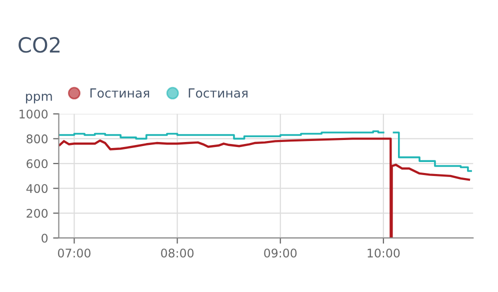 This screenshot has height=292, width=498. What do you see at coordinates (45, 238) in the screenshot?
I see `y-tick-label: 0` at bounding box center [45, 238].